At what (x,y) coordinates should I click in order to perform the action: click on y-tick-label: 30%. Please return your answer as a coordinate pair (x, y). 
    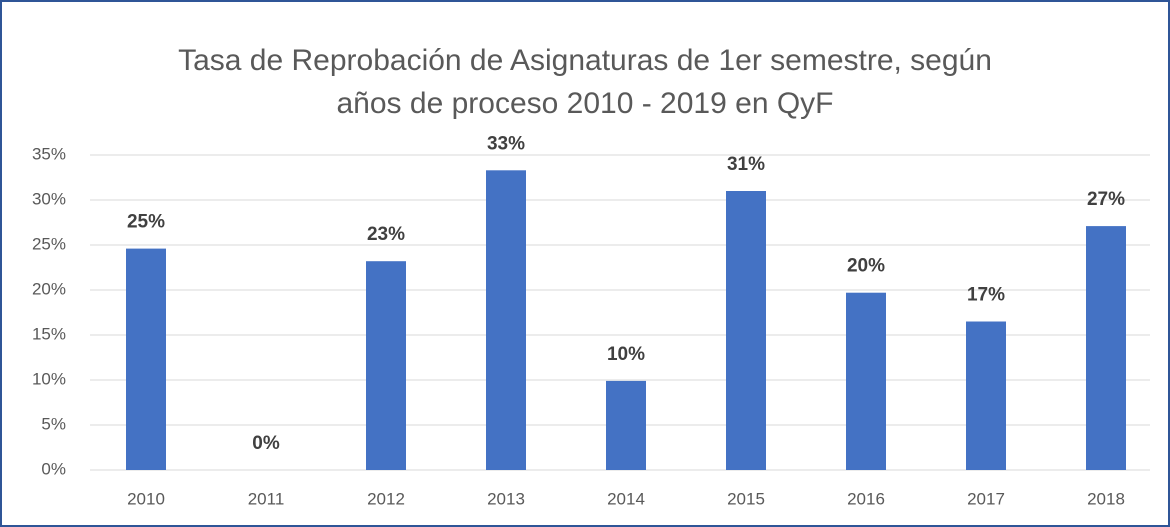
    Looking at the image, I should click on (49, 198).